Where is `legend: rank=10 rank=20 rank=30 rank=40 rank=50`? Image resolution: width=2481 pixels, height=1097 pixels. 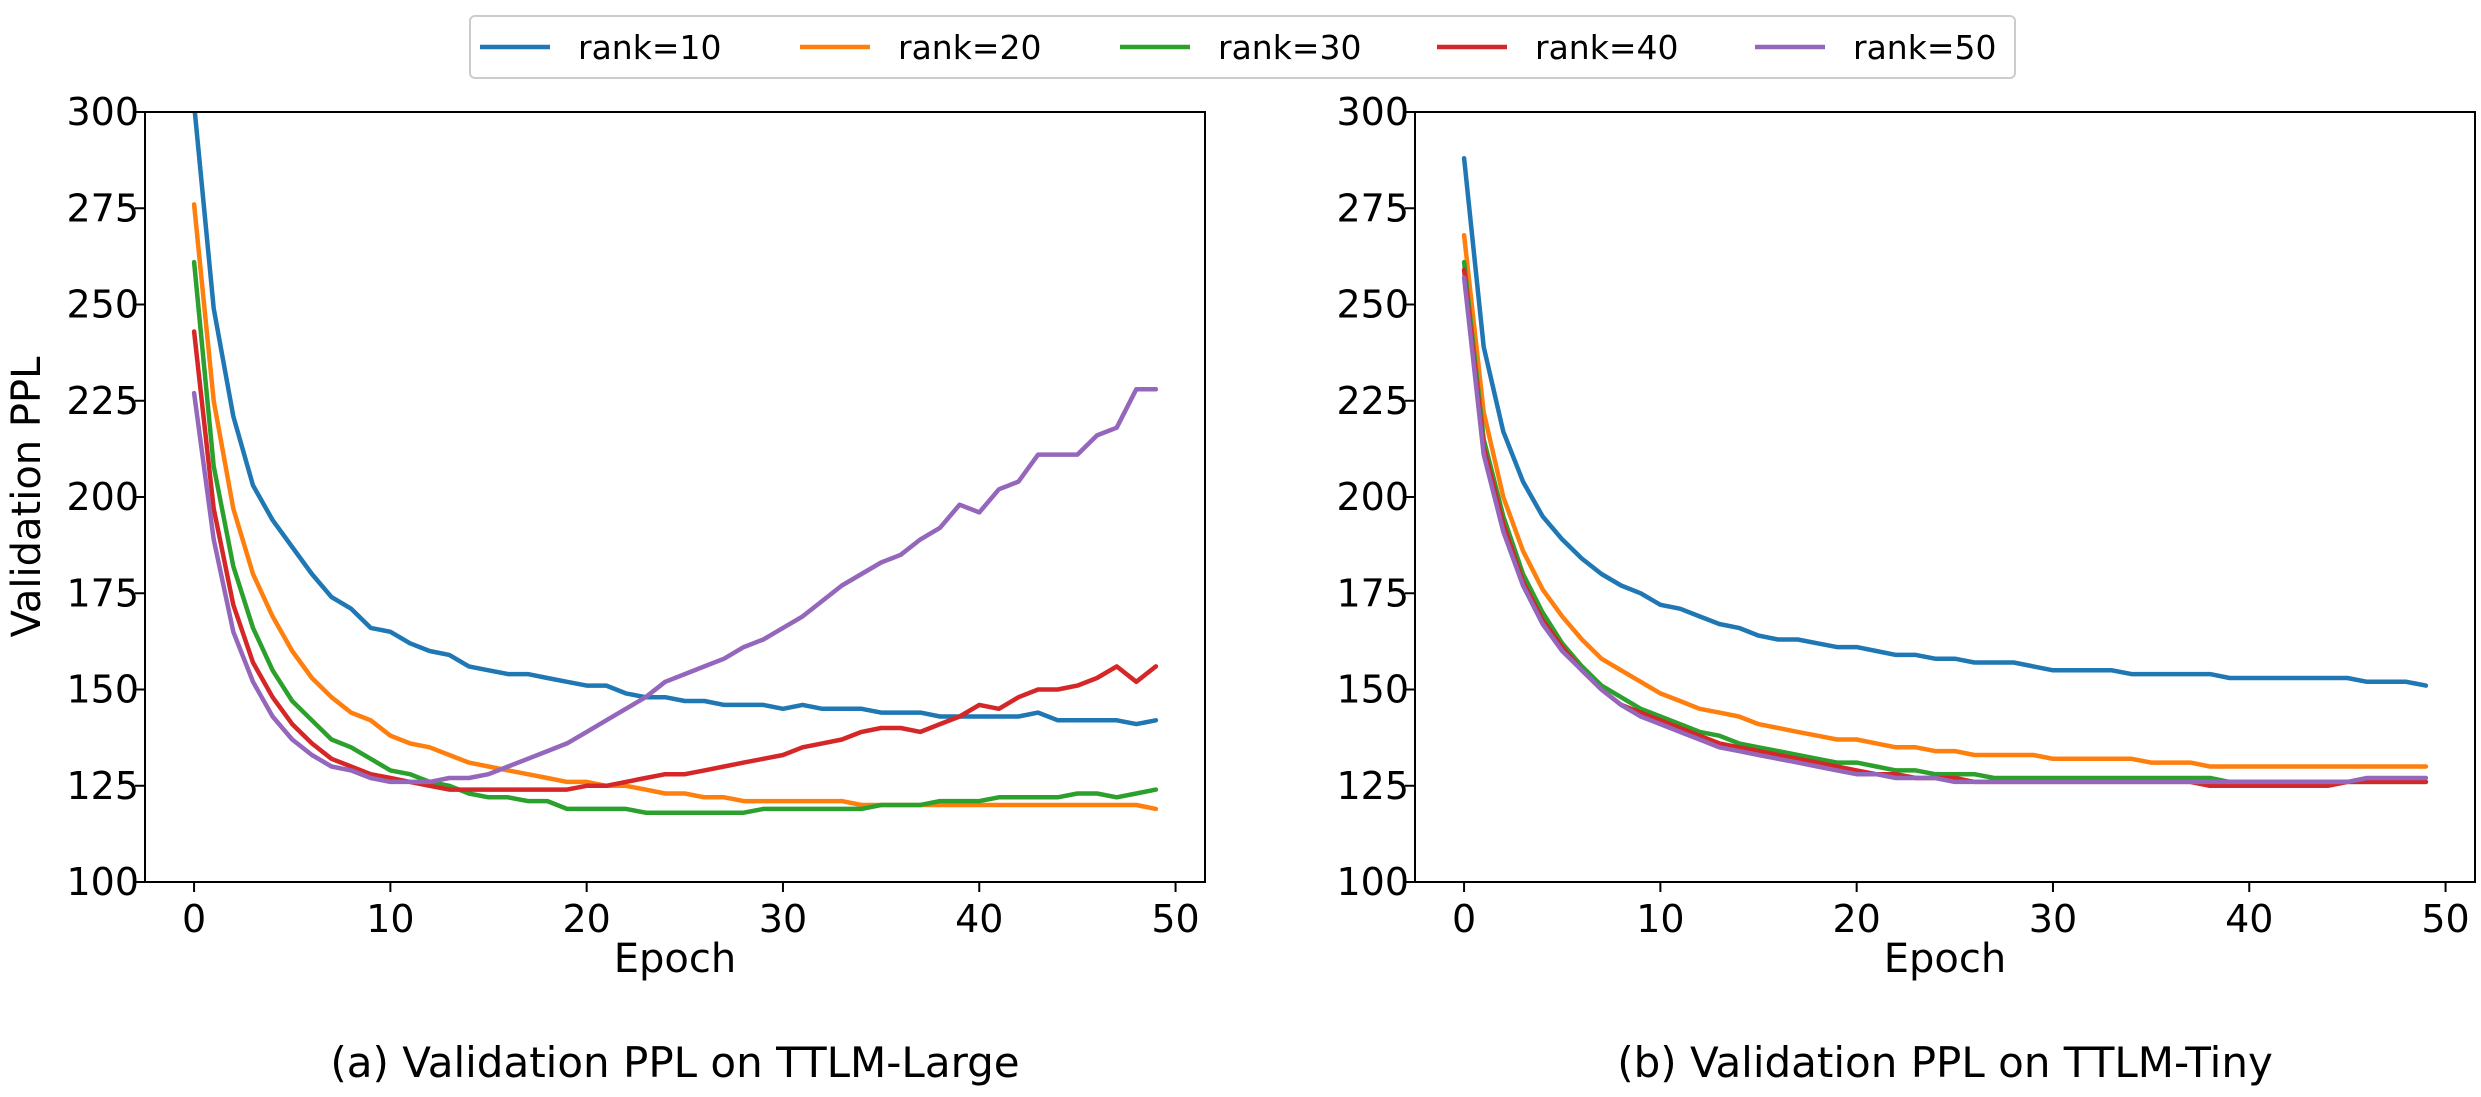 legend: rank=10 rank=20 rank=30 rank=40 rank=50 is located at coordinates (1242, 47).